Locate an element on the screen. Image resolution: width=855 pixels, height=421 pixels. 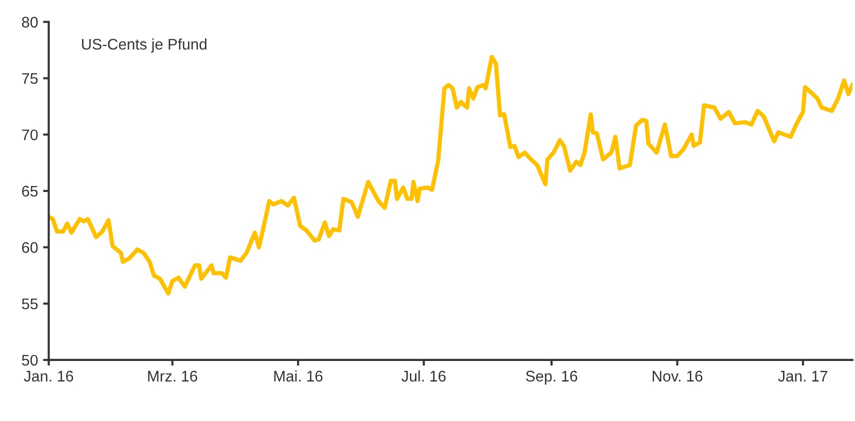
x-tick-label: Mai. 16 is located at coordinates (298, 376).